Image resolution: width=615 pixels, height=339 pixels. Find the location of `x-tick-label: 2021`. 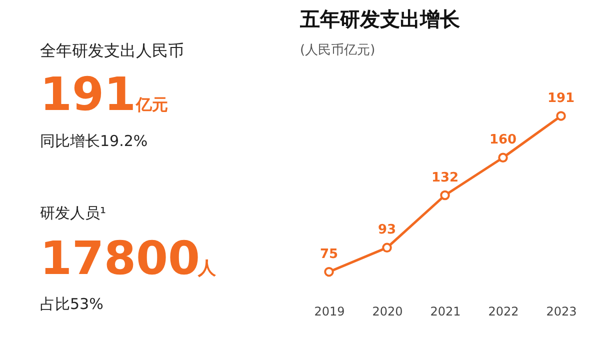

x-tick-label: 2021 is located at coordinates (445, 311).